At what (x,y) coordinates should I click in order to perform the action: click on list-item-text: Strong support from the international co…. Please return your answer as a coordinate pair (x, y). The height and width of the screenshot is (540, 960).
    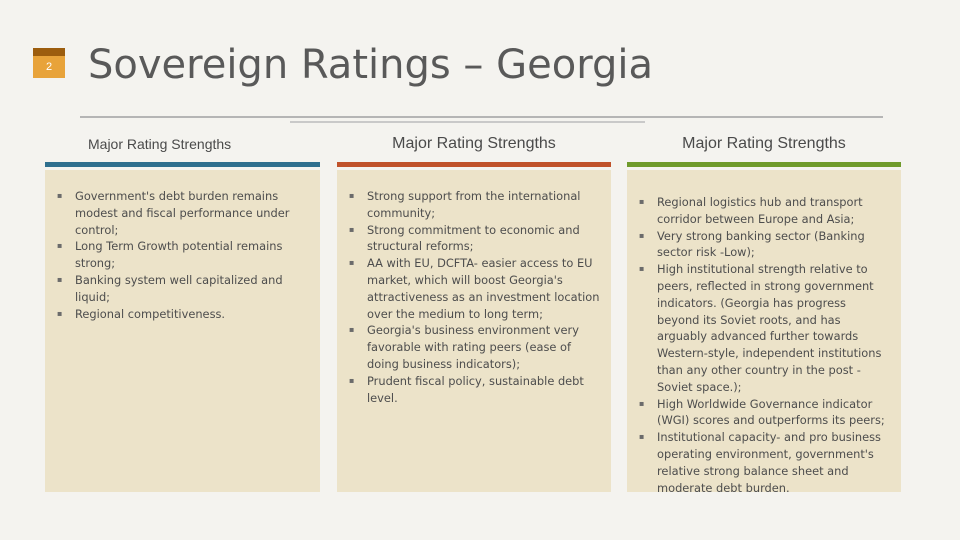
    Looking at the image, I should click on (474, 204).